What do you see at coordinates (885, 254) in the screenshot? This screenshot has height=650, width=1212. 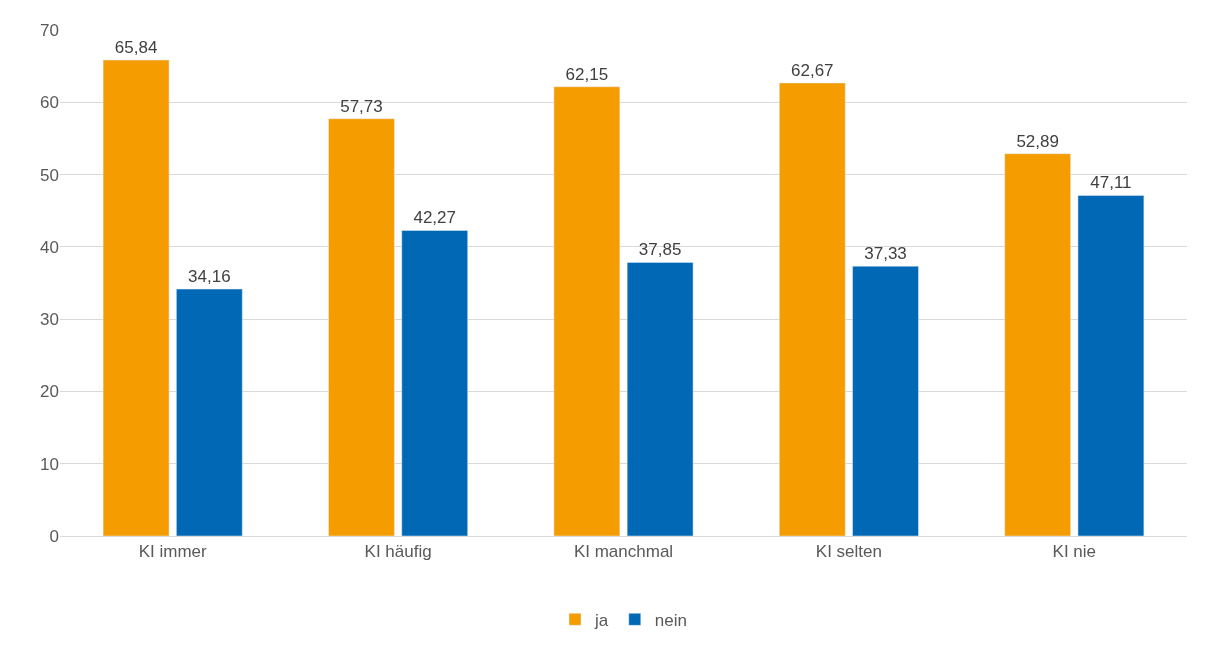 I see `data-label: 37,33` at bounding box center [885, 254].